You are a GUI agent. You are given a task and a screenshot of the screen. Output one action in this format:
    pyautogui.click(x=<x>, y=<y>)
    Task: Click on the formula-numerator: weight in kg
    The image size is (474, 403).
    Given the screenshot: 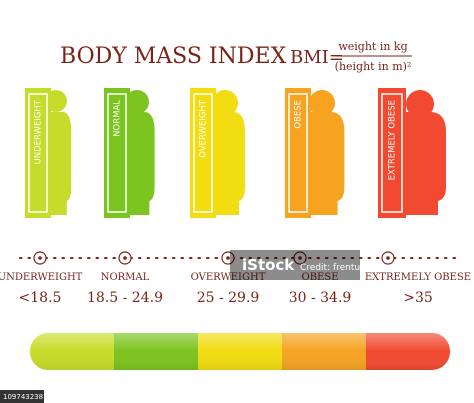 What is the action you would take?
    pyautogui.click(x=372, y=46)
    